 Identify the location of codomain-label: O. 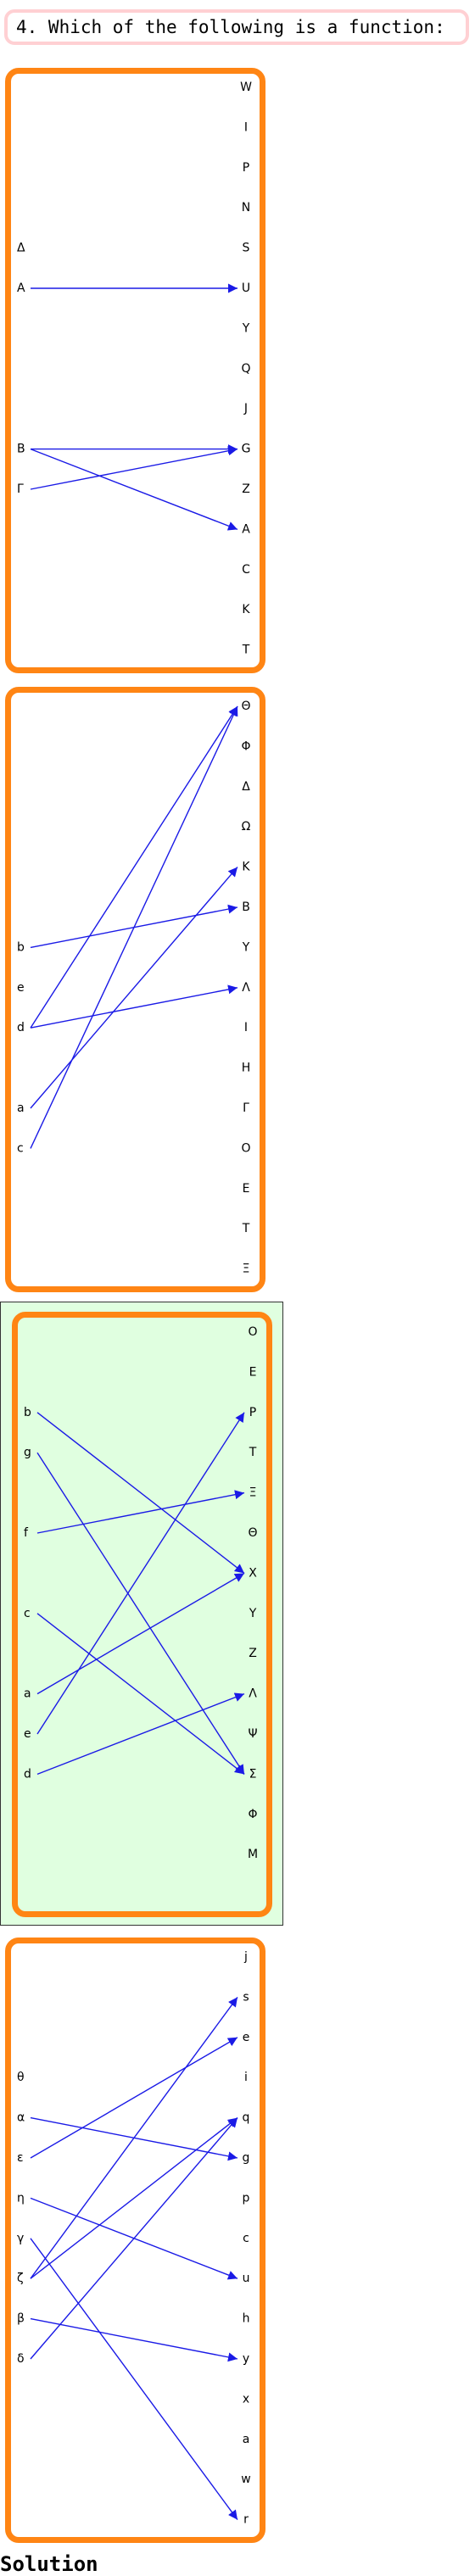
(245, 1148).